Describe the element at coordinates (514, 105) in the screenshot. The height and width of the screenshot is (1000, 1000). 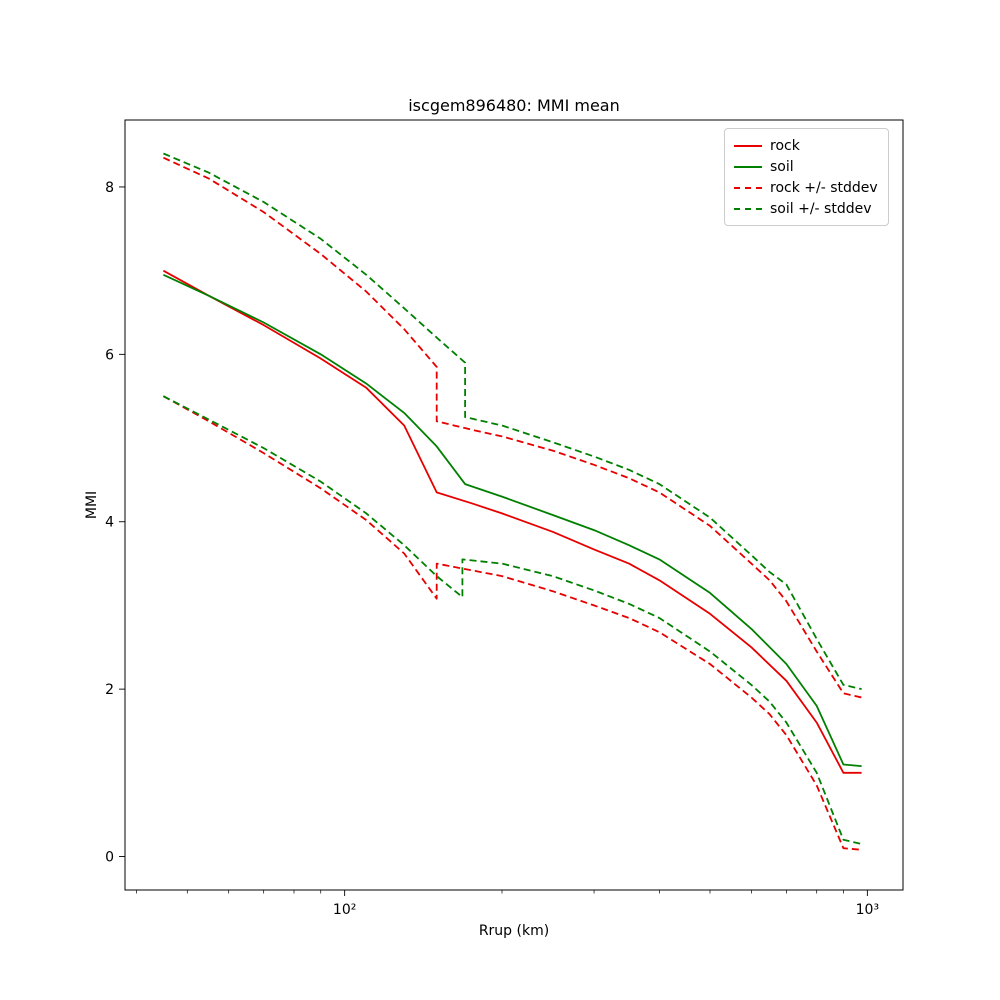
I see `chart-title: iscgem896480: MMI mean` at that location.